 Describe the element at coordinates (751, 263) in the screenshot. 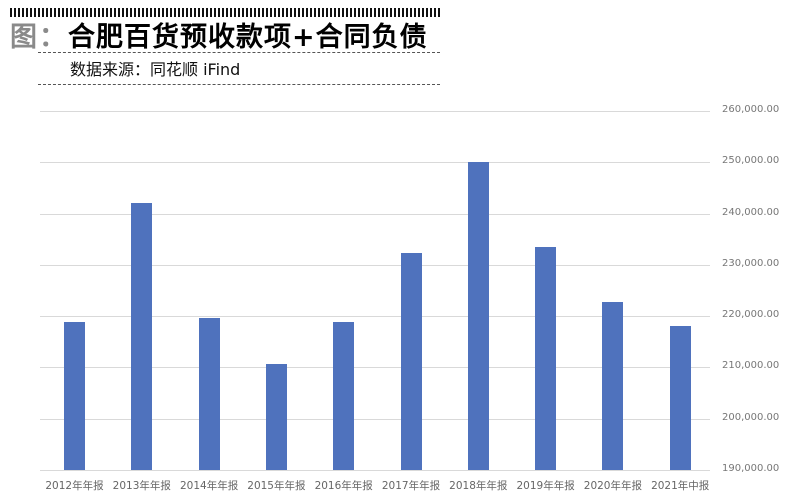

I see `y-tick-label: 230,000.00` at that location.